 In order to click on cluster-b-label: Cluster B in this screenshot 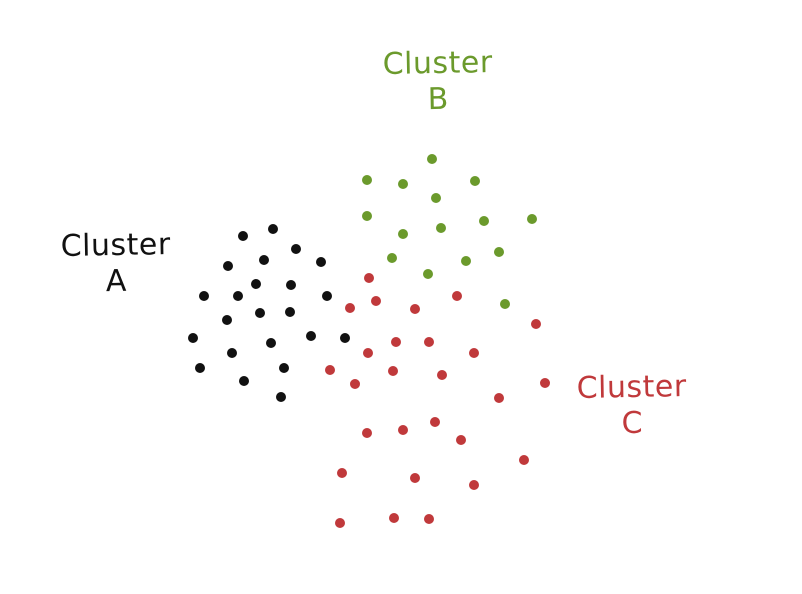, I will do `click(437, 82)`.